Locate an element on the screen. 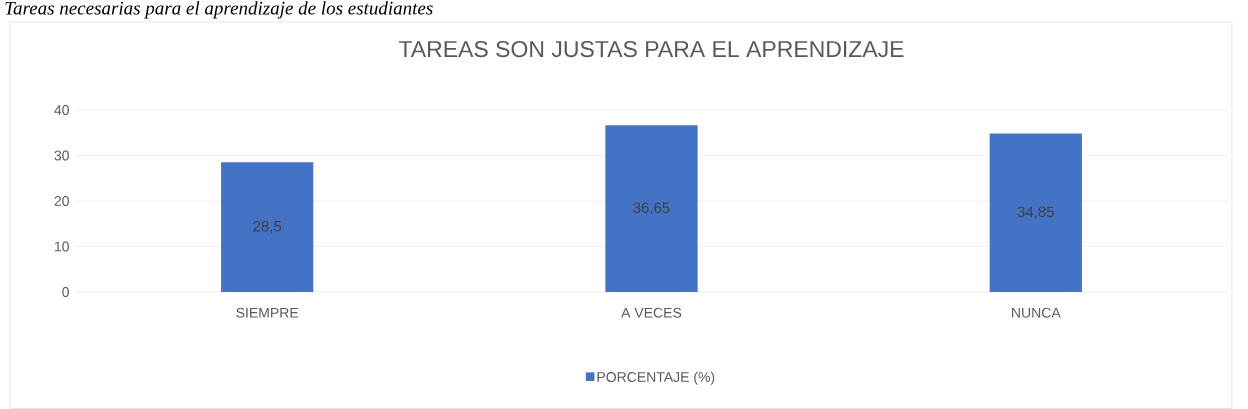 This screenshot has height=409, width=1248. y-tick-label: 30 is located at coordinates (61, 155).